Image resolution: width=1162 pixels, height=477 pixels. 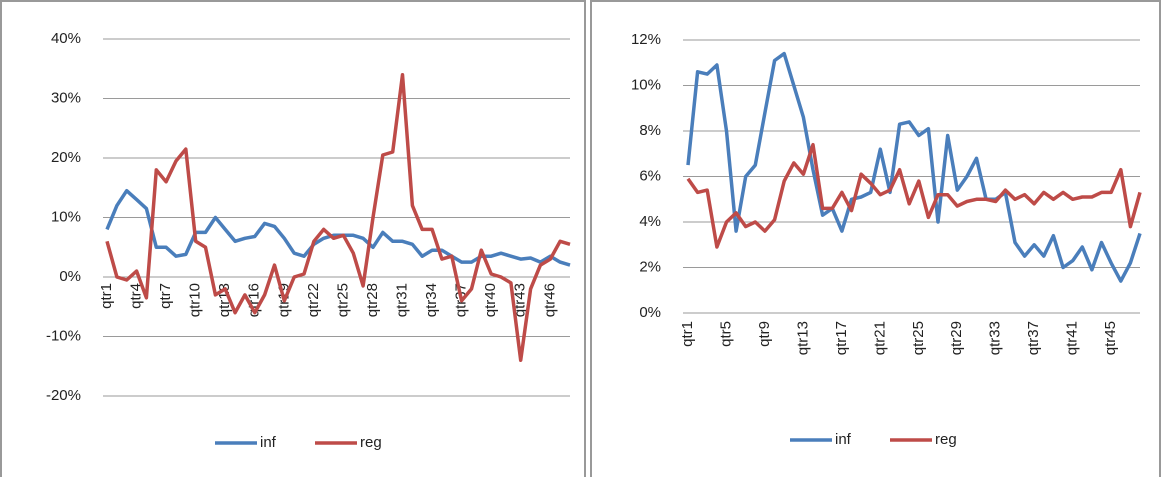 I want to click on x-tick-label: qtr40, so click(x=490, y=300).